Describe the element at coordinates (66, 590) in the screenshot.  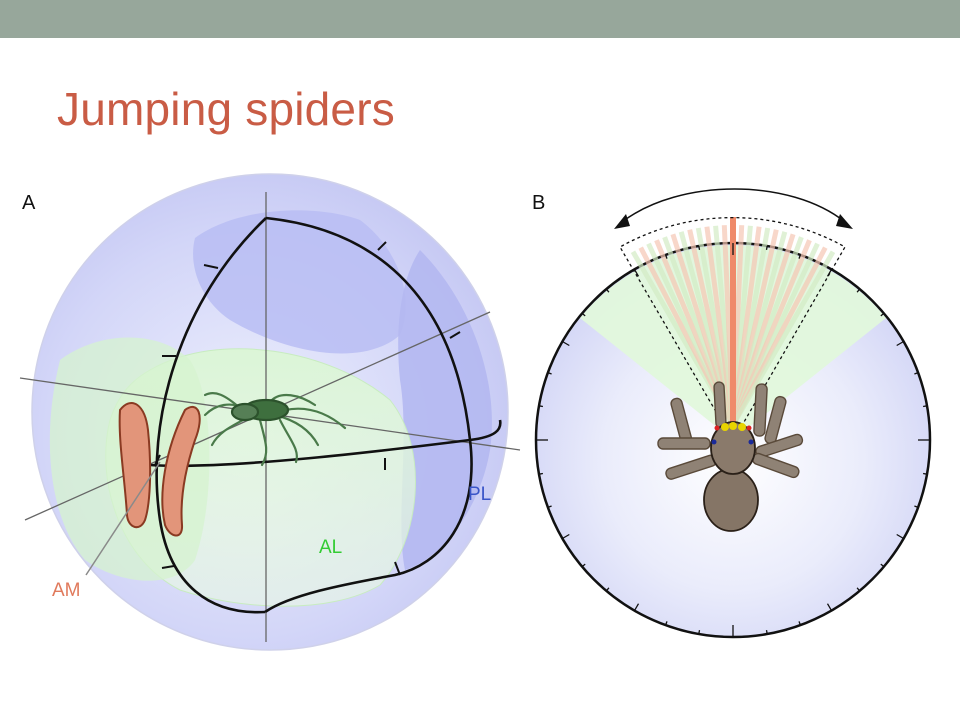
I see `region-label-am: AM` at that location.